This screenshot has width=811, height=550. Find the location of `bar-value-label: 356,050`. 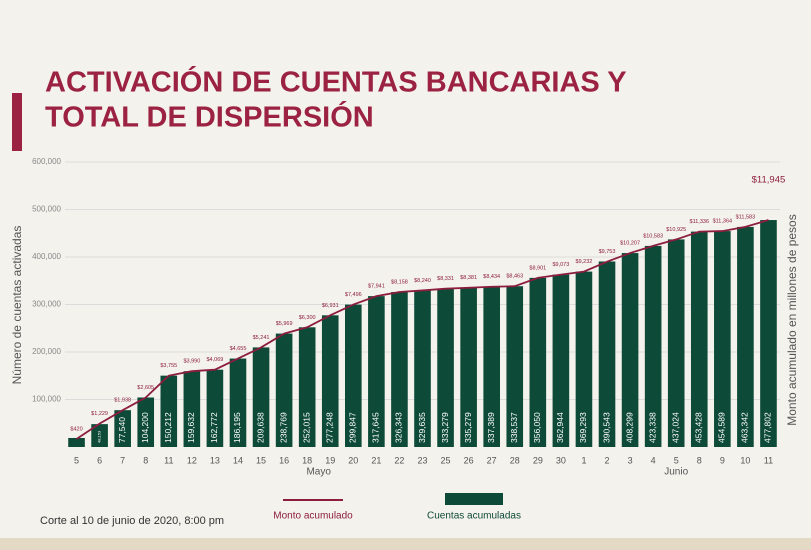

bar-value-label: 356,050 is located at coordinates (537, 427).